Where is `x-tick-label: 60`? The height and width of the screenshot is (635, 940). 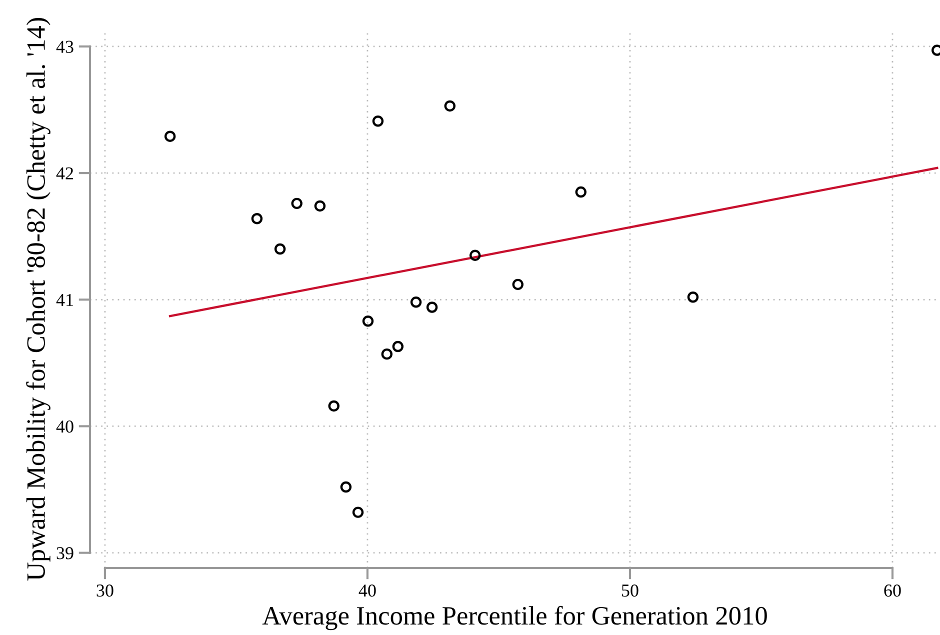 x-tick-label: 60 is located at coordinates (892, 590).